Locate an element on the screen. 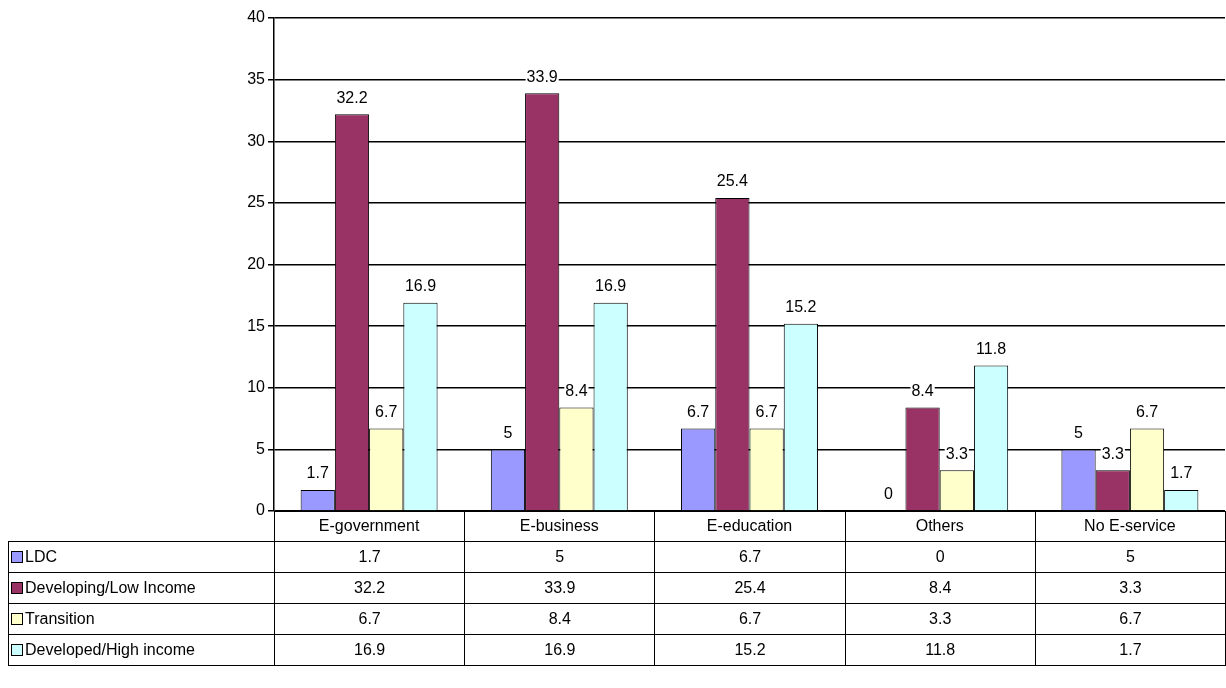 The height and width of the screenshot is (688, 1226). data-label: 0 is located at coordinates (940, 557).